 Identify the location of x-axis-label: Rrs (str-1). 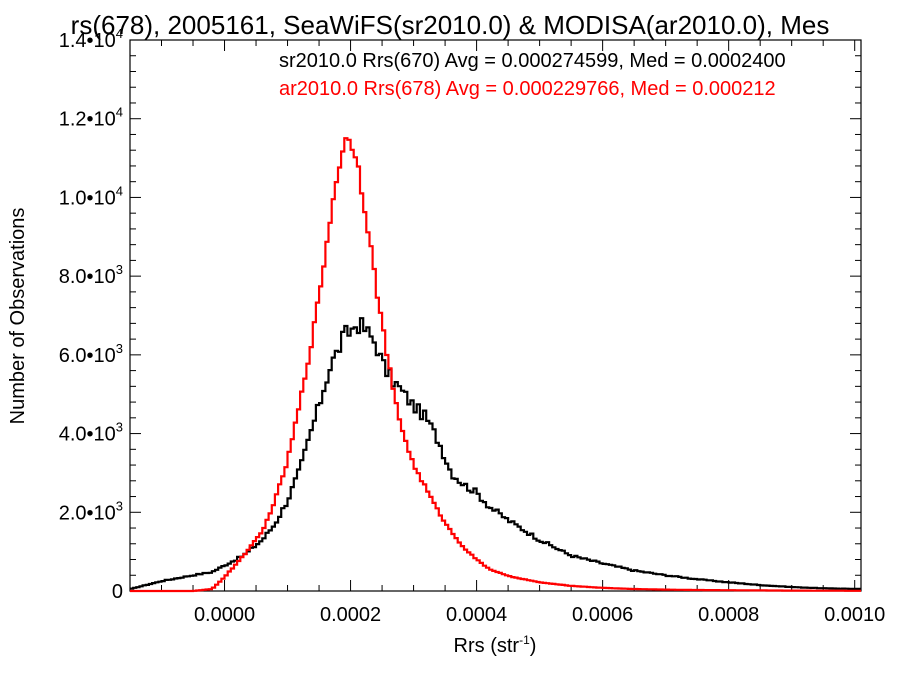
(495, 645).